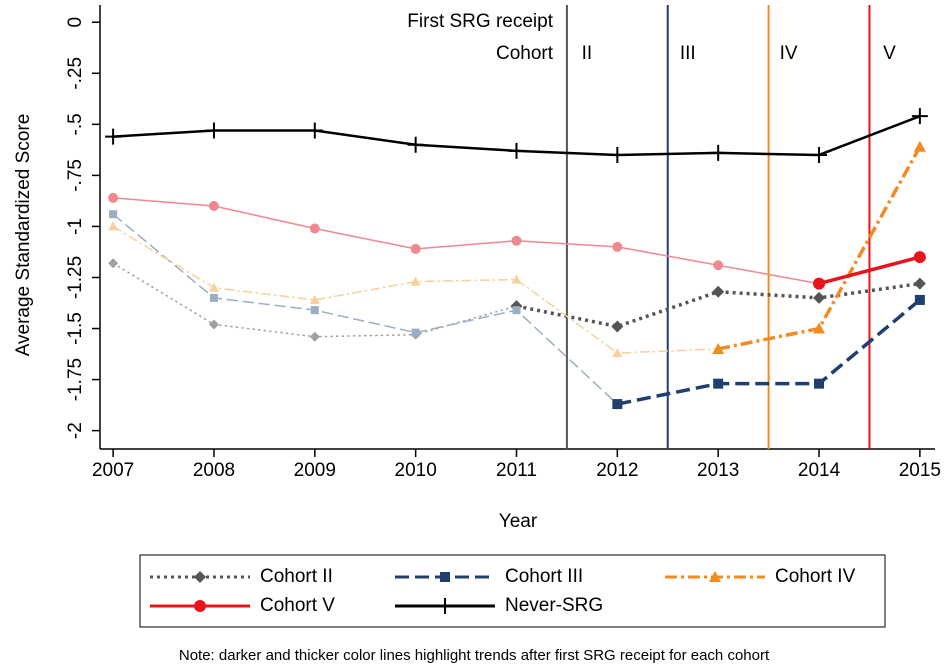 The width and height of the screenshot is (948, 671). Describe the element at coordinates (587, 53) in the screenshot. I see `receipt-label: II` at that location.